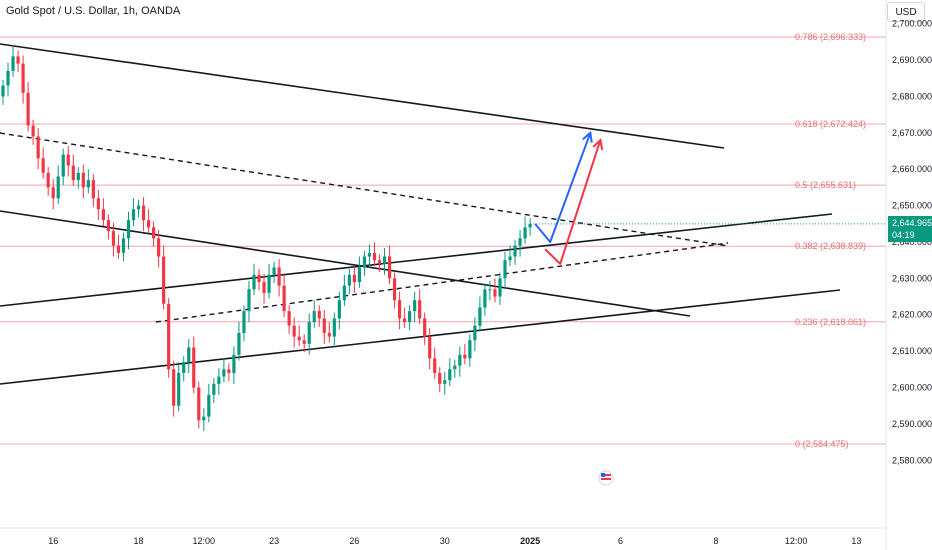 The image size is (932, 550). Describe the element at coordinates (620, 541) in the screenshot. I see `x-tick-label: 6` at that location.